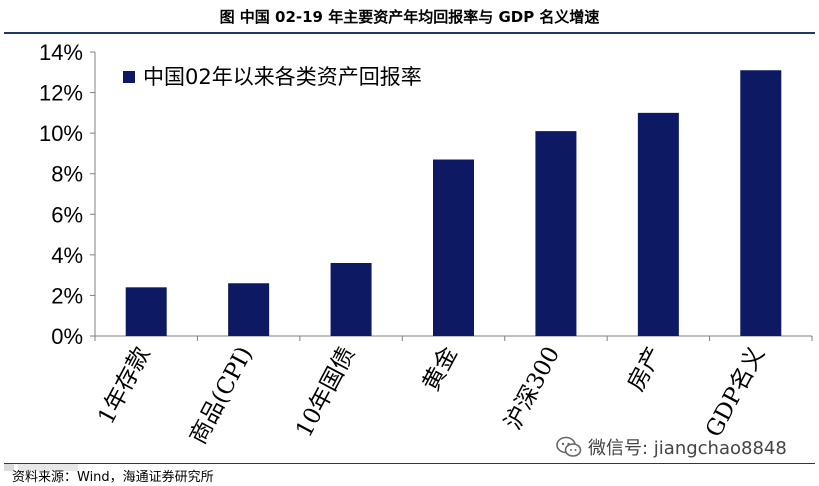  Describe the element at coordinates (67, 255) in the screenshot. I see `y-tick-label: 4%` at that location.